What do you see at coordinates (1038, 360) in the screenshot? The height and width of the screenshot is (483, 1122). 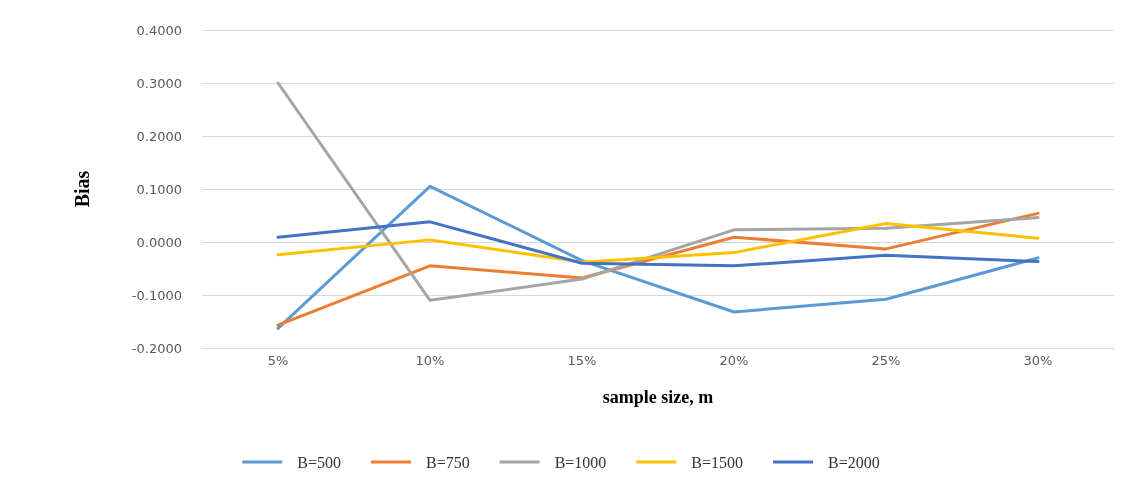 I see `x-tick-label: 30%` at bounding box center [1038, 360].